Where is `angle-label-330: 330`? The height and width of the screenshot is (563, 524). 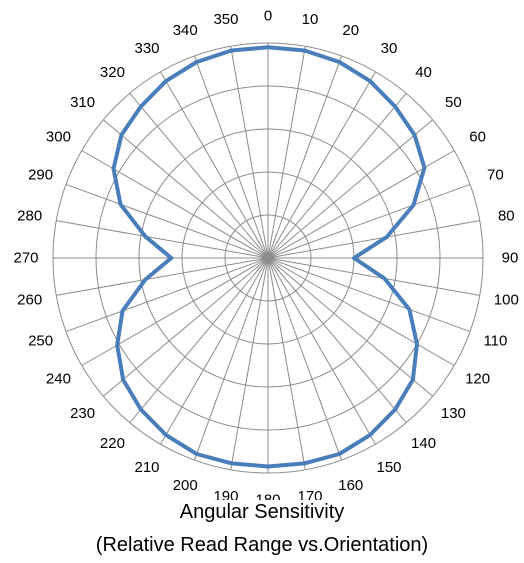 angle-label-330: 330 is located at coordinates (146, 48).